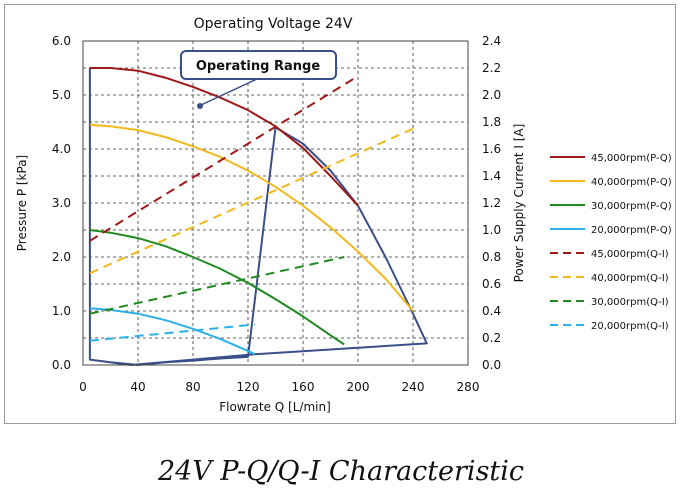 This screenshot has height=494, width=682. I want to click on y-tick-label: 2.0, so click(61, 257).